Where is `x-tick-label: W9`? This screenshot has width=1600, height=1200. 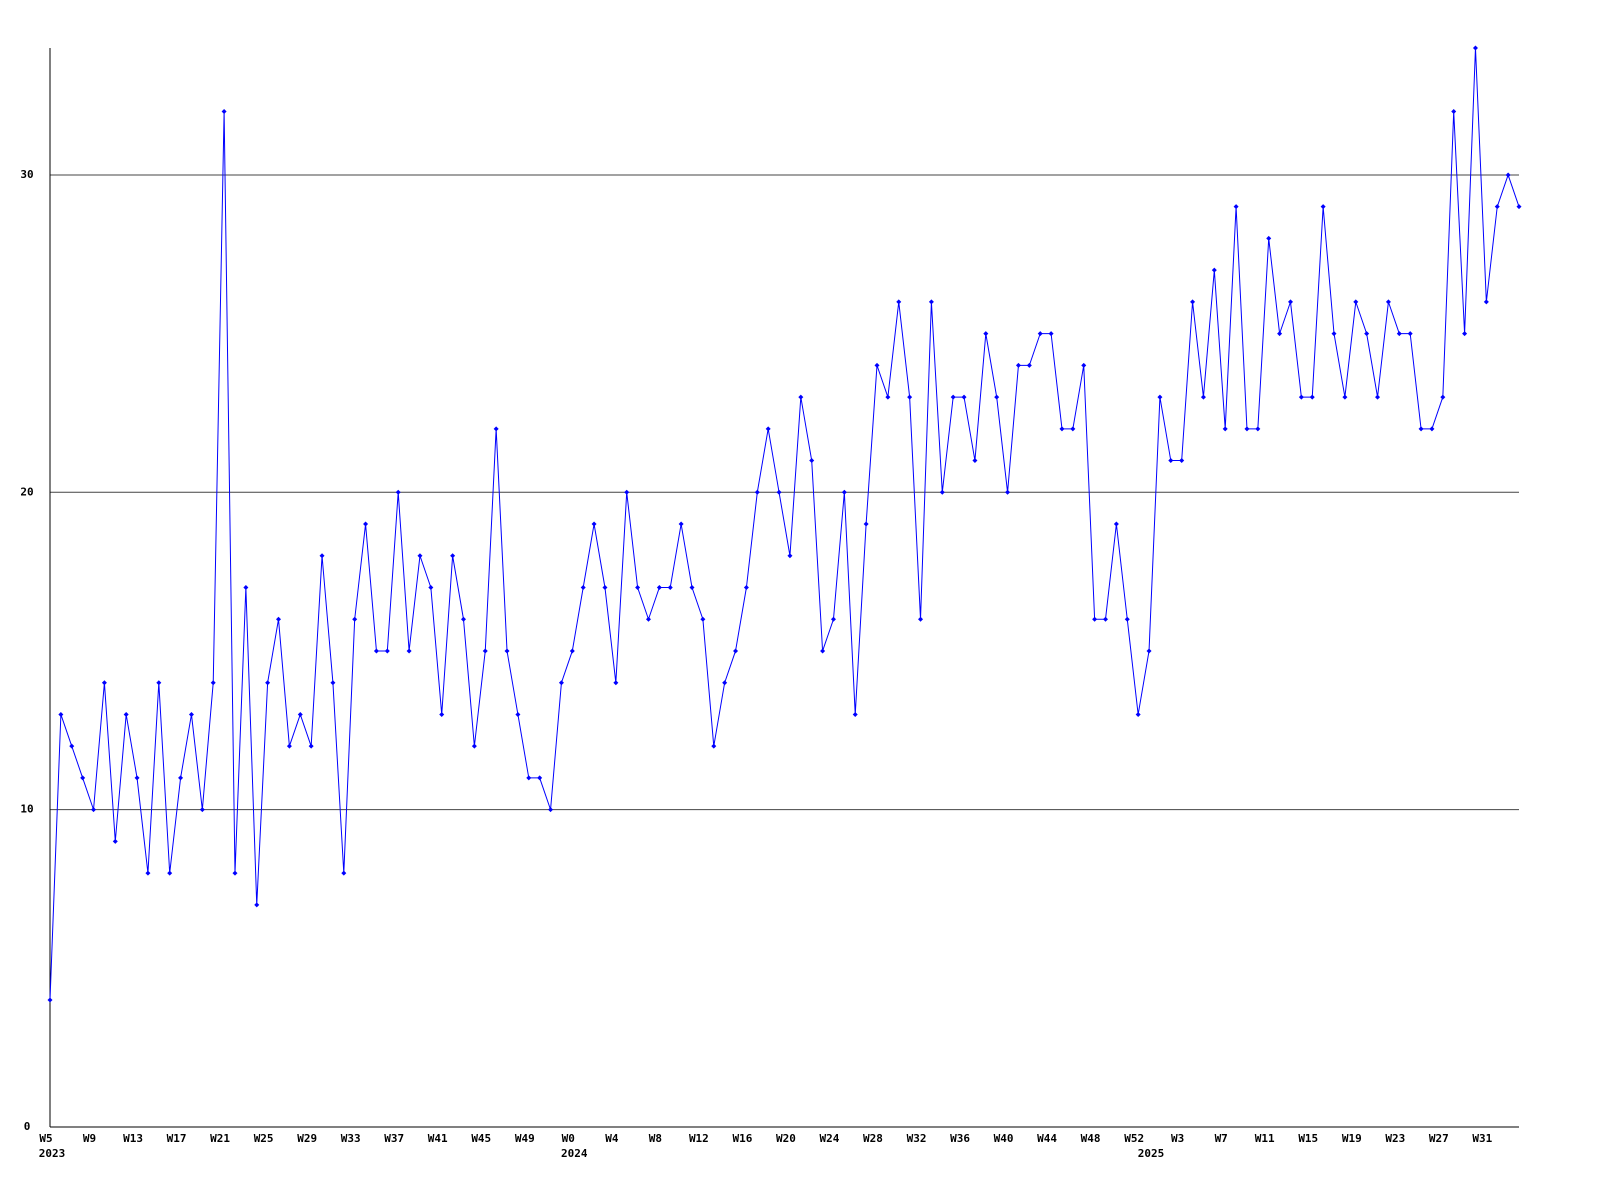
x-tick-label: W9 is located at coordinates (89, 1138).